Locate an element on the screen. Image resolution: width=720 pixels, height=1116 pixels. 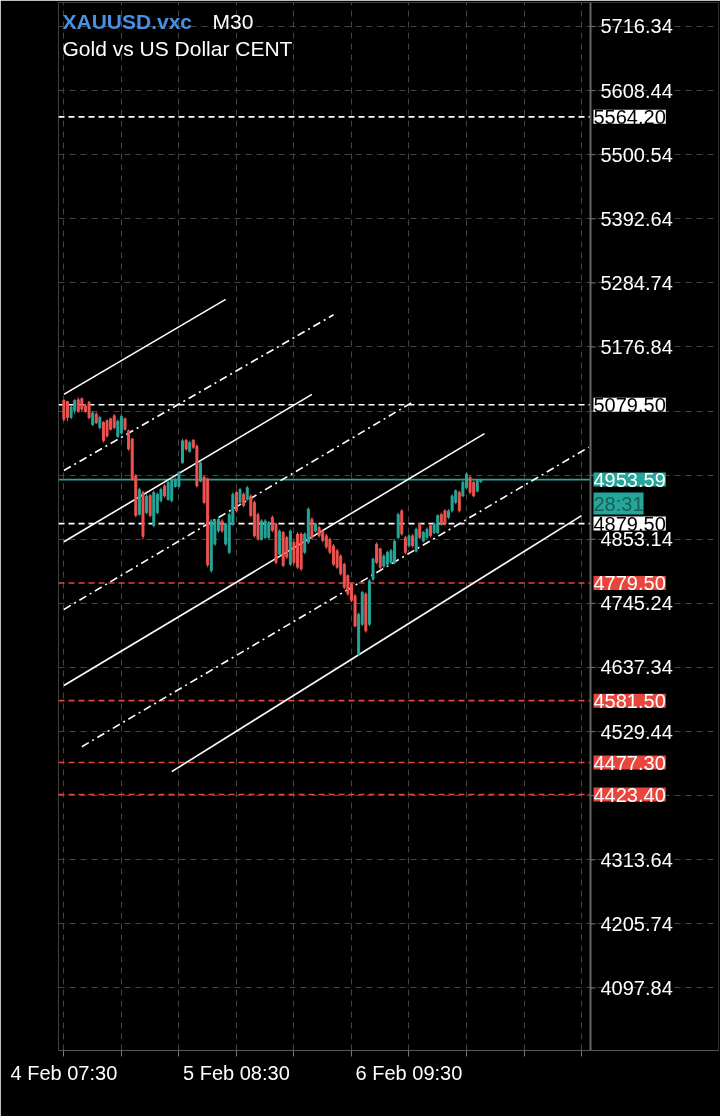
y-tick-label: 4205.74 is located at coordinates (636, 923).